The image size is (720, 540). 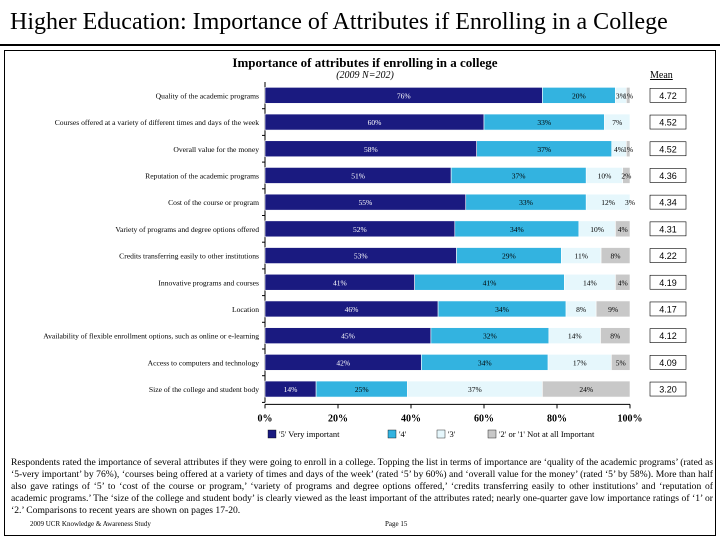 I want to click on mean-value: 4.34, so click(x=668, y=203).